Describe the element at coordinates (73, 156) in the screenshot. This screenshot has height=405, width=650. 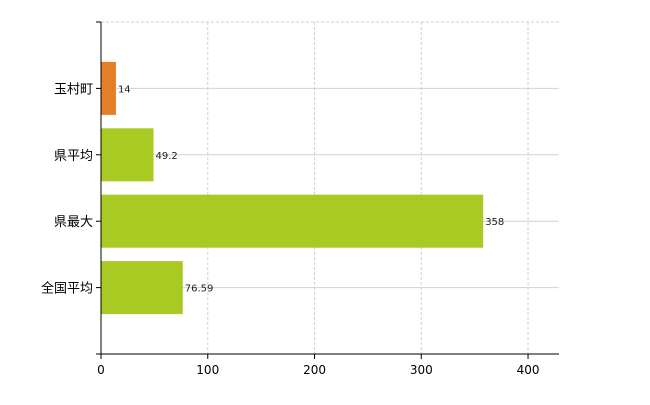
I see `y-tick-label: 県平均` at that location.